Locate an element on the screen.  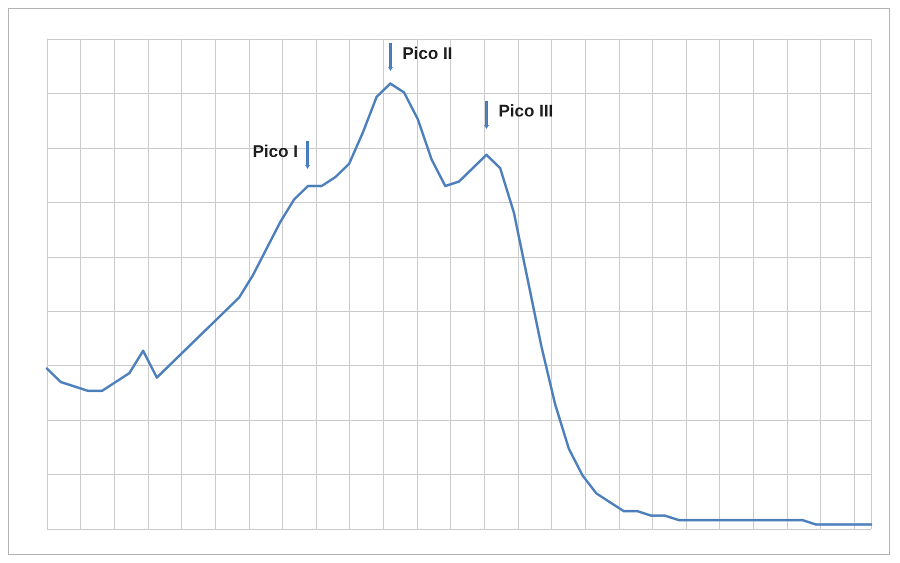
text: Pico II is located at coordinates (427, 53).